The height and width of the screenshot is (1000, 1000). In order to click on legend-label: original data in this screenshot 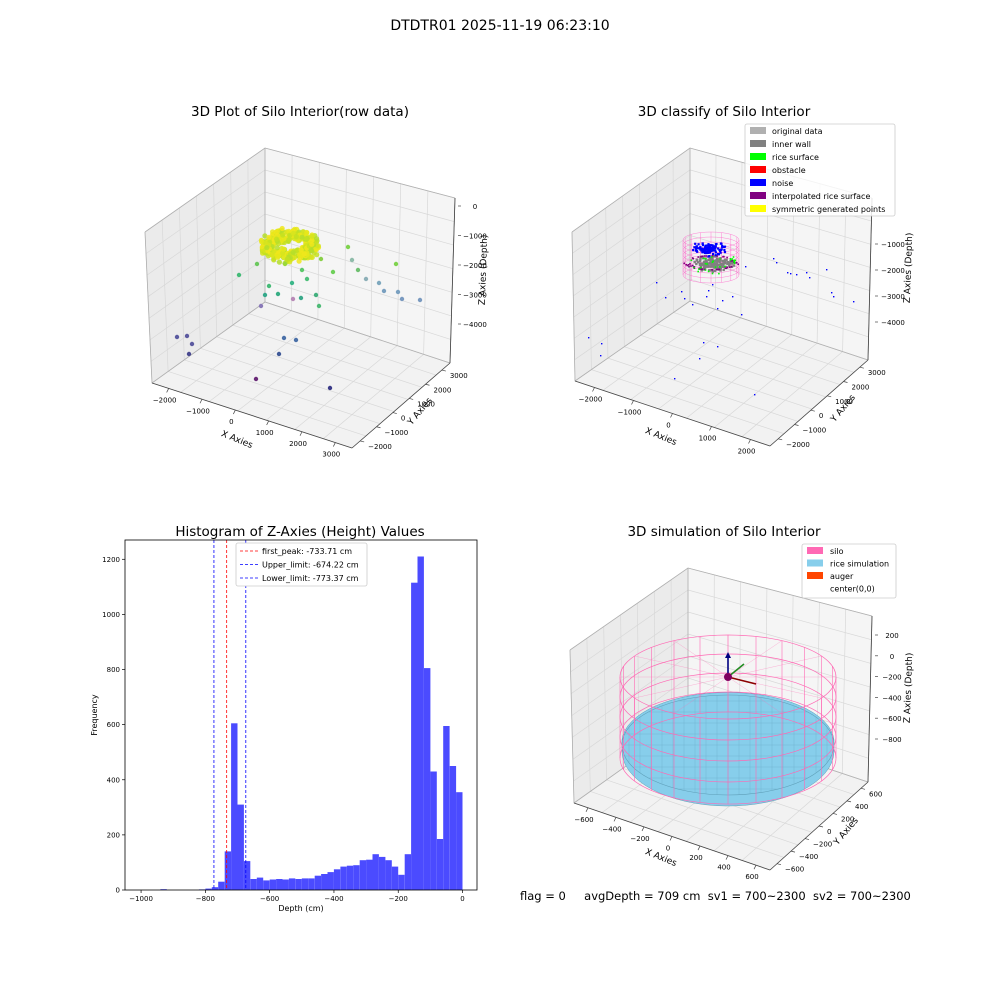, I will do `click(797, 131)`.